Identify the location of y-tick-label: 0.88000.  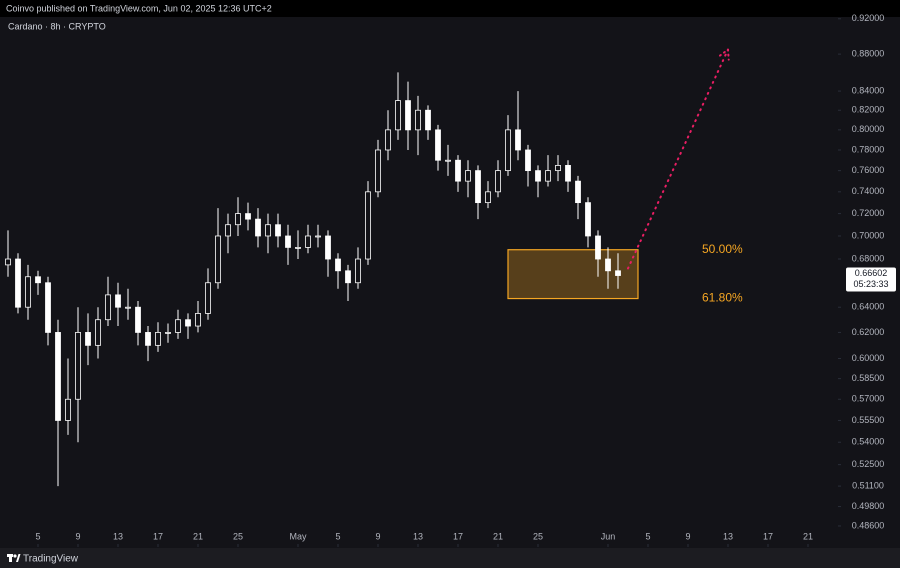
(868, 53).